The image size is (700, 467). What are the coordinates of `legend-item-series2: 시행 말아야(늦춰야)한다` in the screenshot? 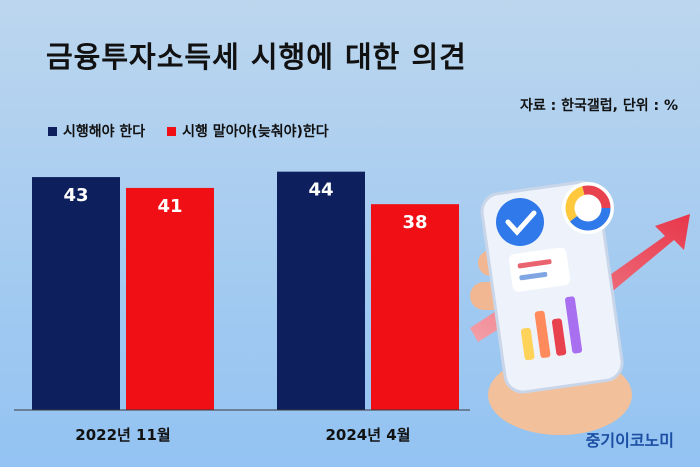 It's located at (248, 131).